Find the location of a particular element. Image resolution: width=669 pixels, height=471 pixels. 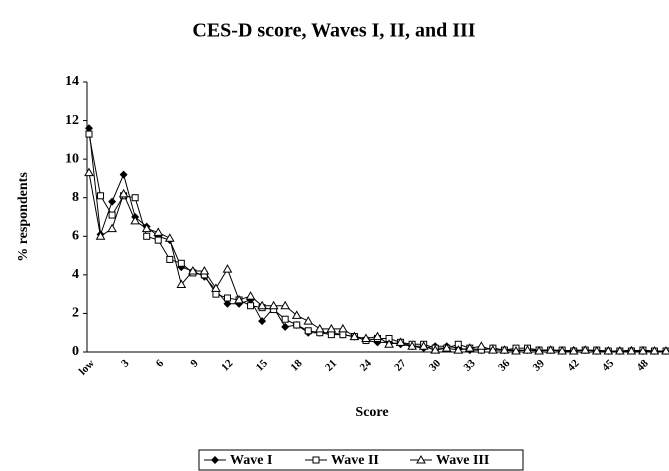

y-tick-label: 6 is located at coordinates (75, 236).